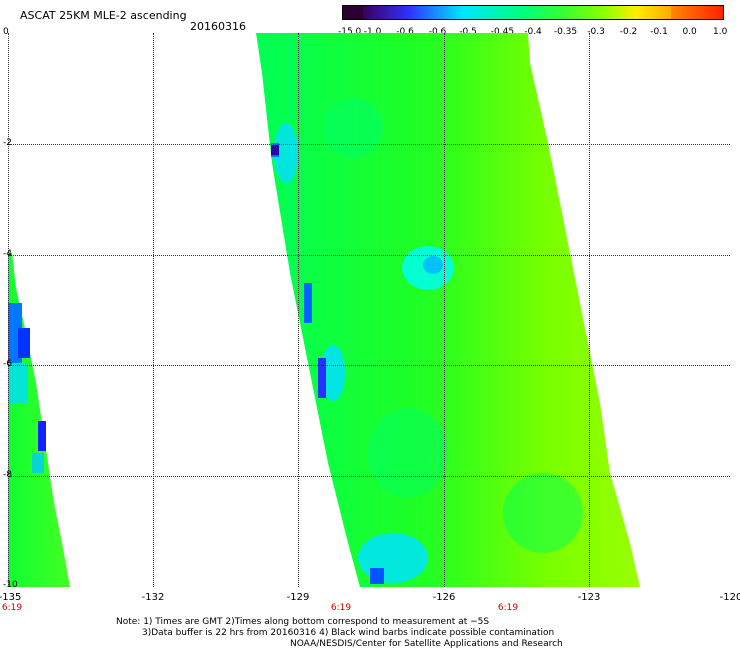  Describe the element at coordinates (502, 32) in the screenshot. I see `colorbar-label: -0.45` at that location.